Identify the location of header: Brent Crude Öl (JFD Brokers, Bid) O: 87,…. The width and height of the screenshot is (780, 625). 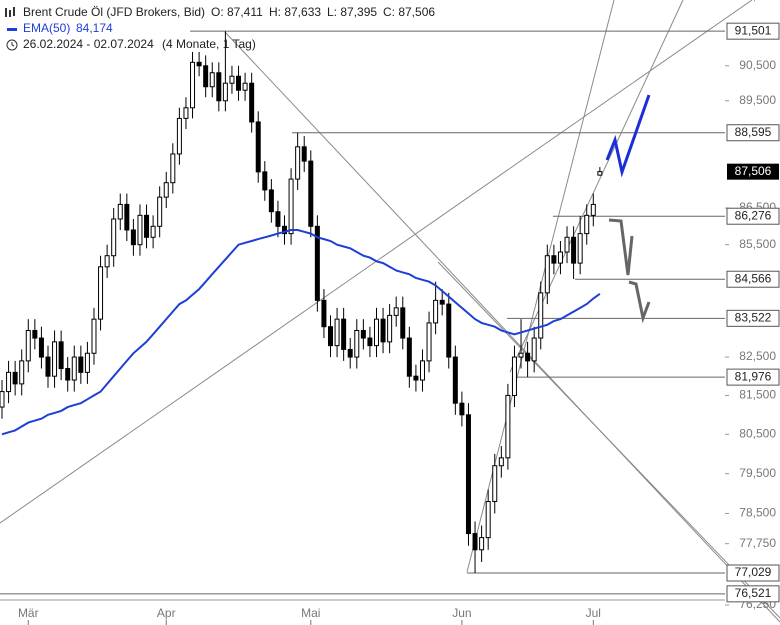
(220, 28).